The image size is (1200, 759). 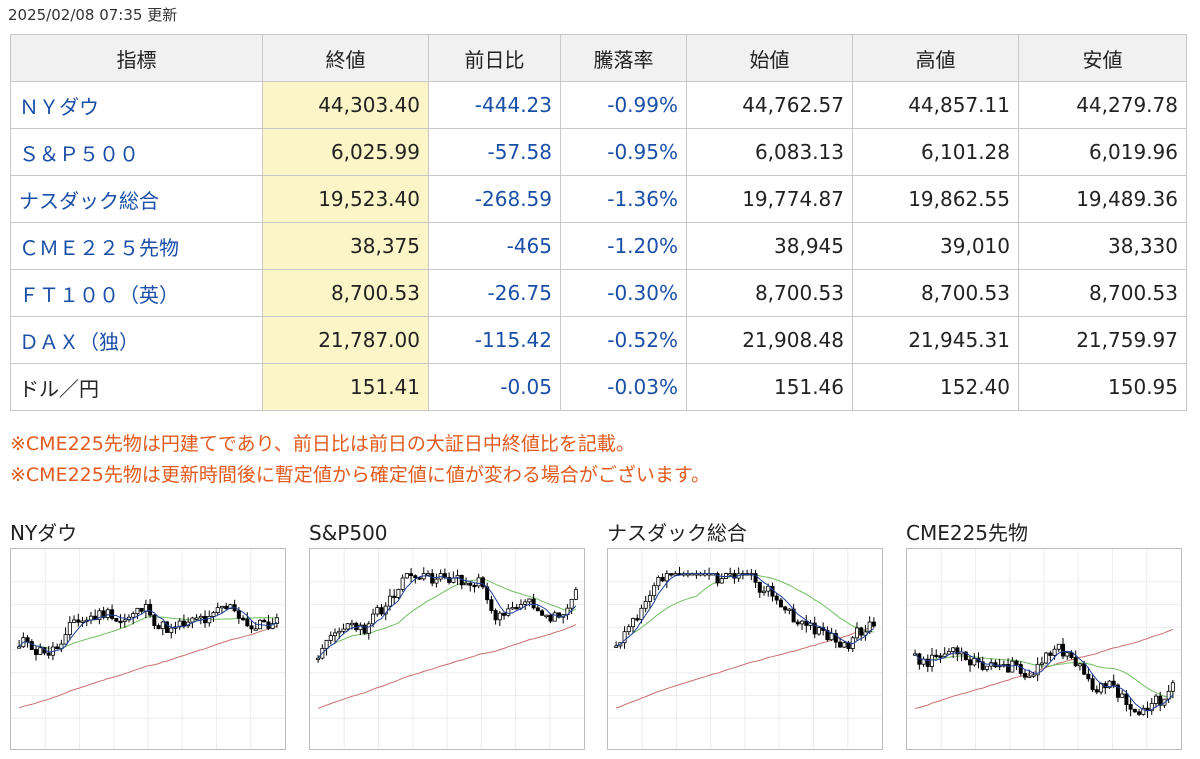 I want to click on indicator-cell: ナスダック総合, so click(x=136, y=199).